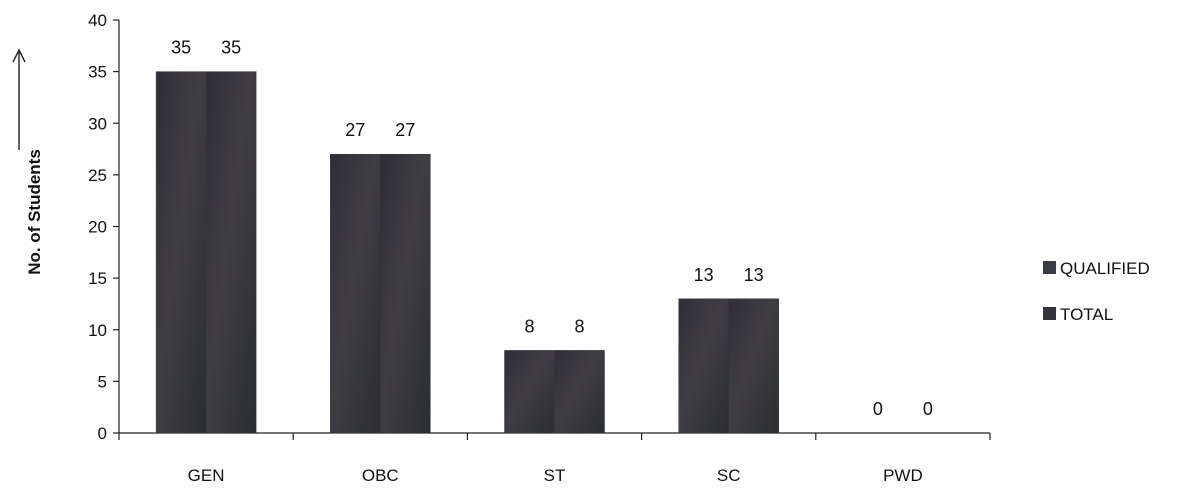 The height and width of the screenshot is (491, 1190). I want to click on y-tick-label: 40, so click(97, 20).